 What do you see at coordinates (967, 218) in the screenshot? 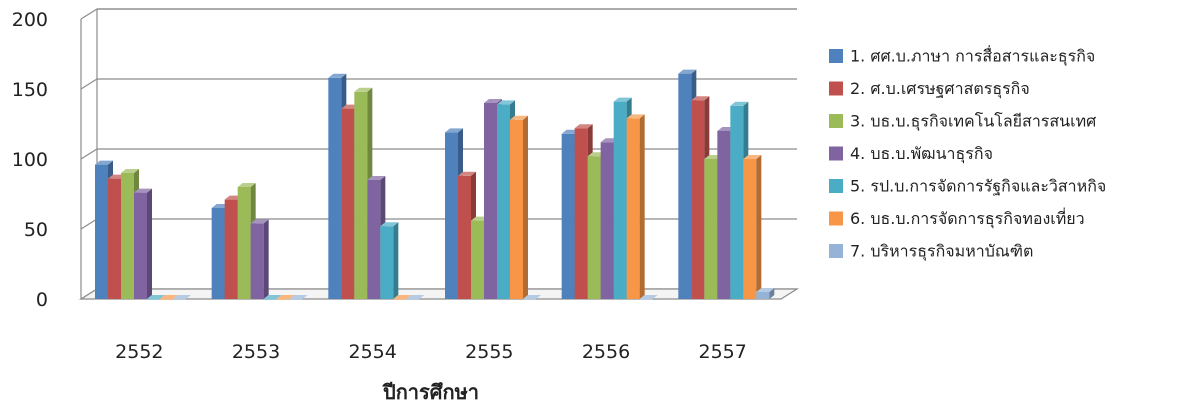
I see `legend-label: 6. บธ.บ.การจัดการธุรกิจทองเที่ยว` at bounding box center [967, 218].